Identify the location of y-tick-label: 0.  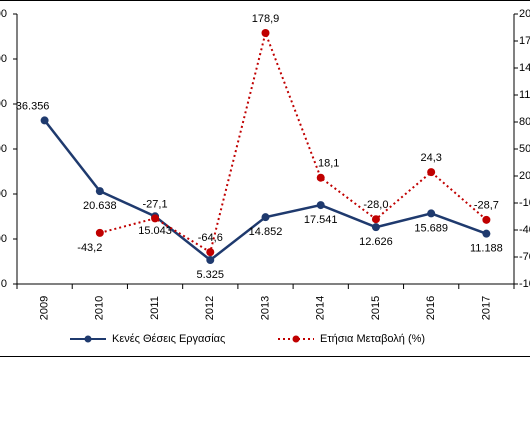
(4, 284).